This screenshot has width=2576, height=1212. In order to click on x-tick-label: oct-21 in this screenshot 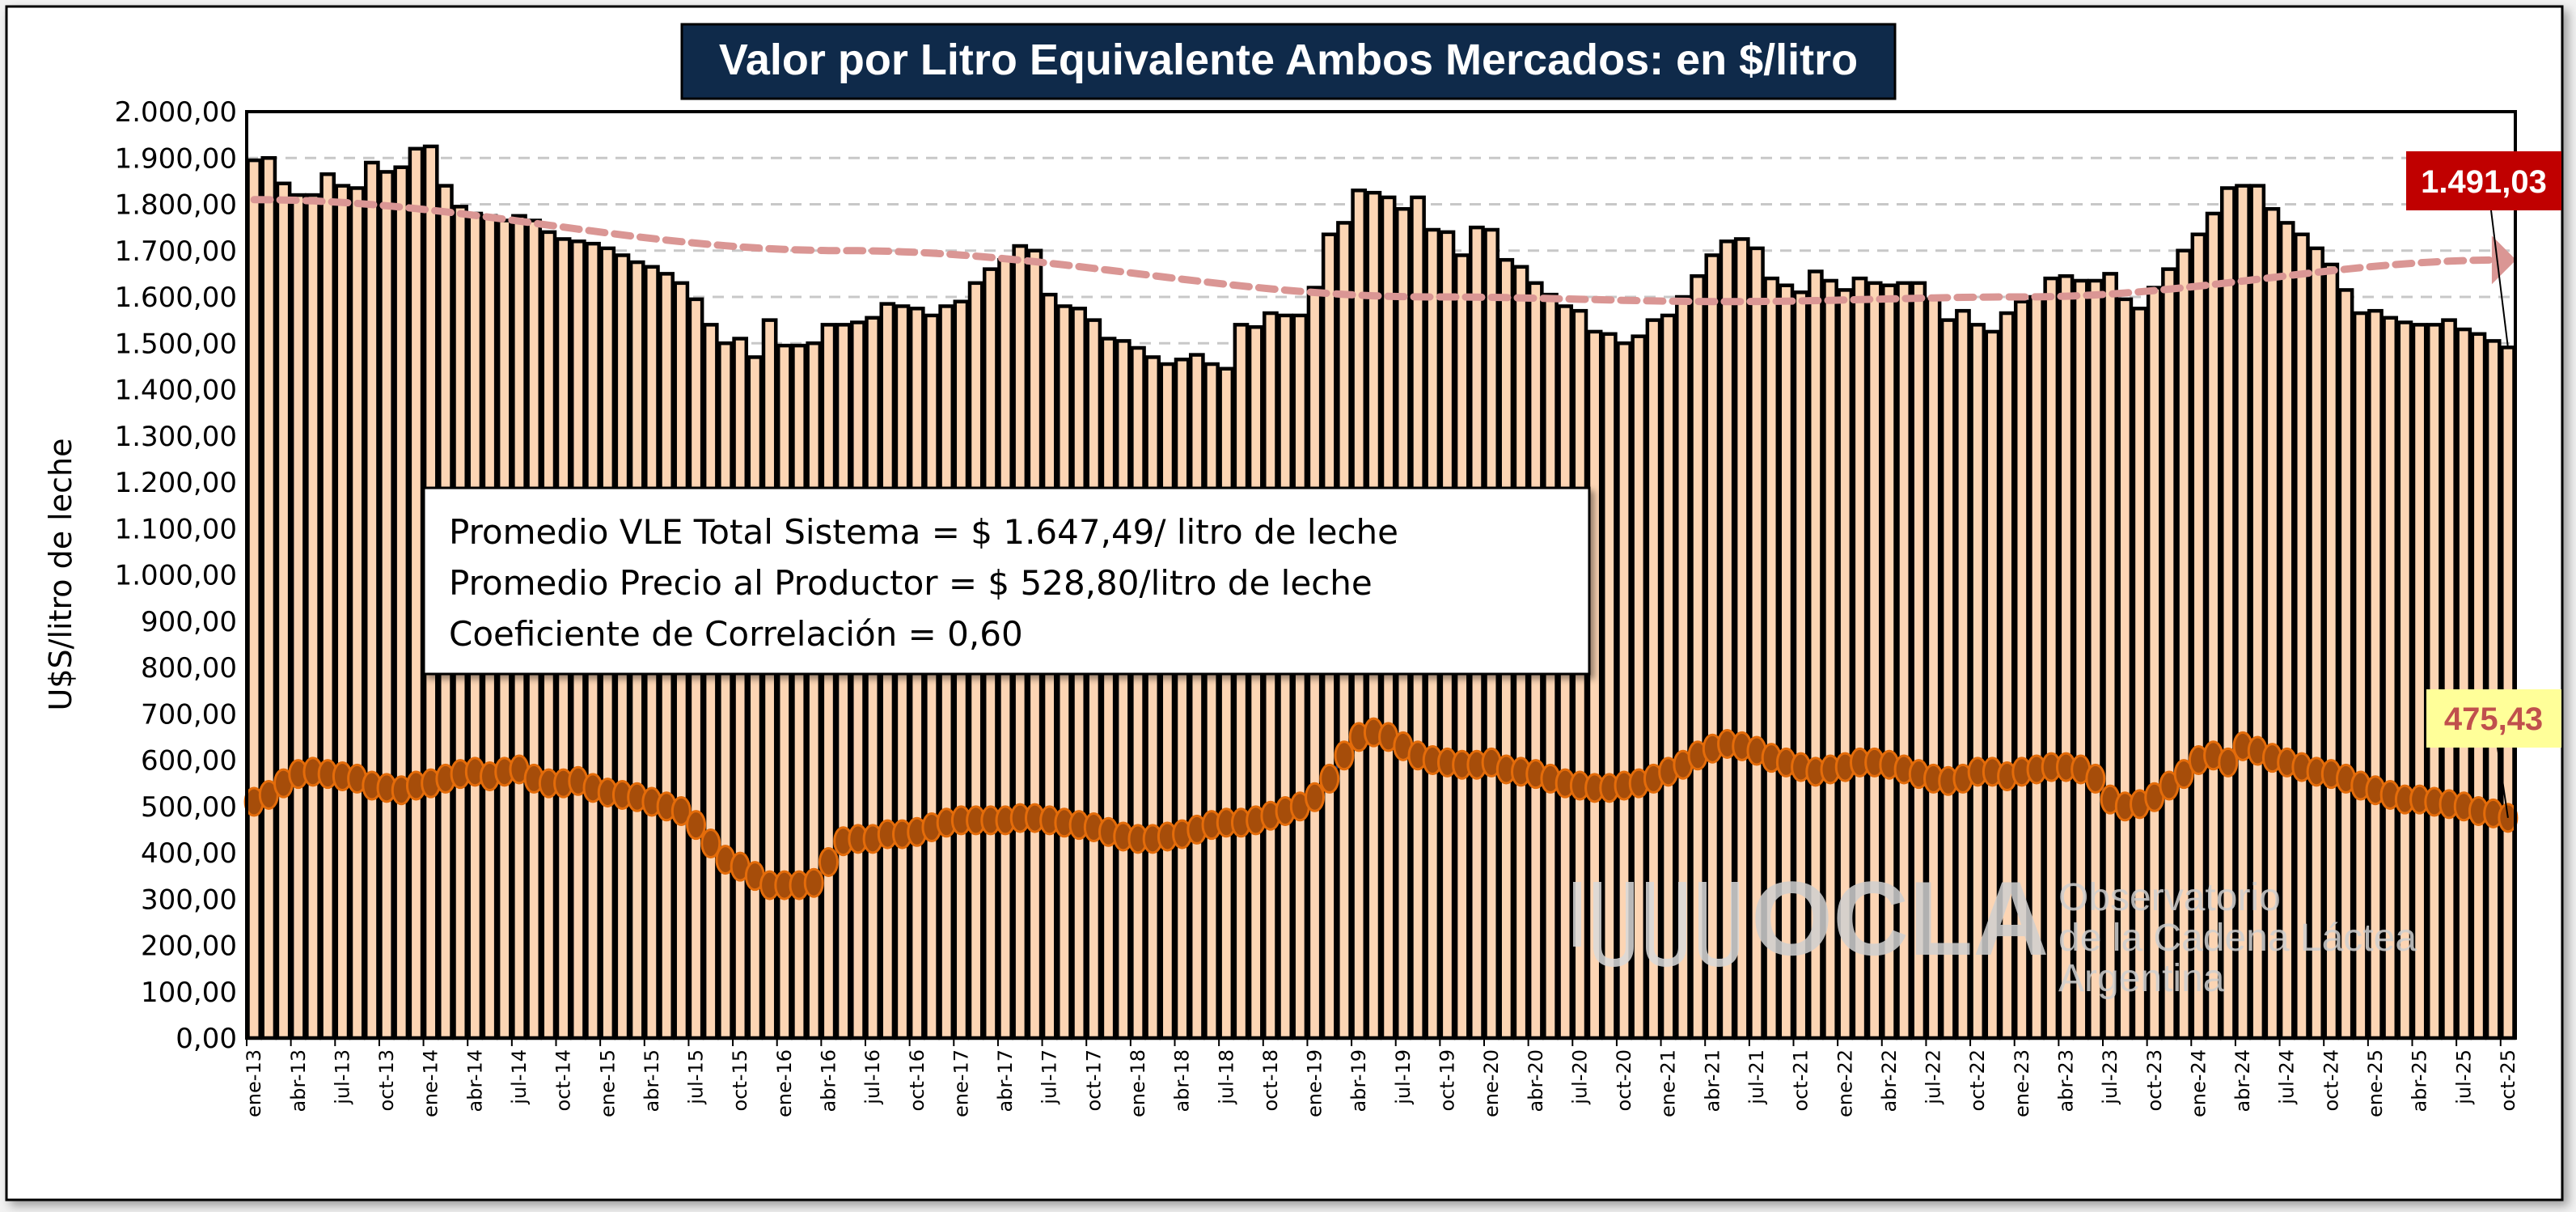, I will do `click(1801, 1080)`.